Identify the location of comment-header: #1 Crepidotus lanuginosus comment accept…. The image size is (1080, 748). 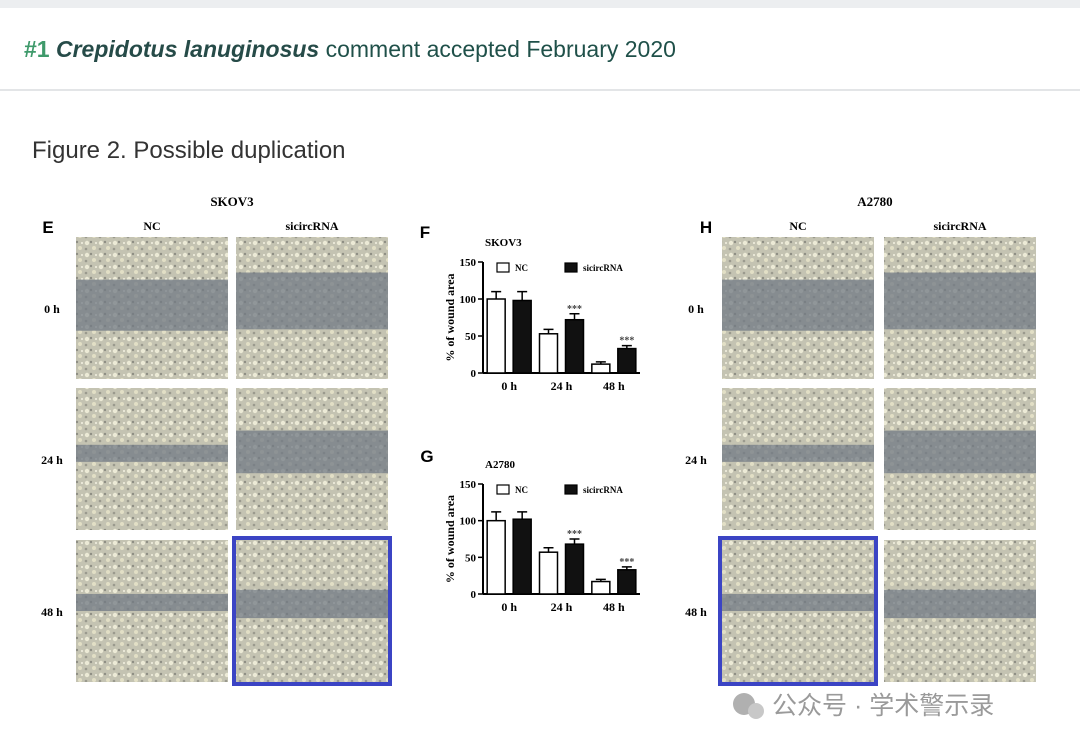
(350, 49).